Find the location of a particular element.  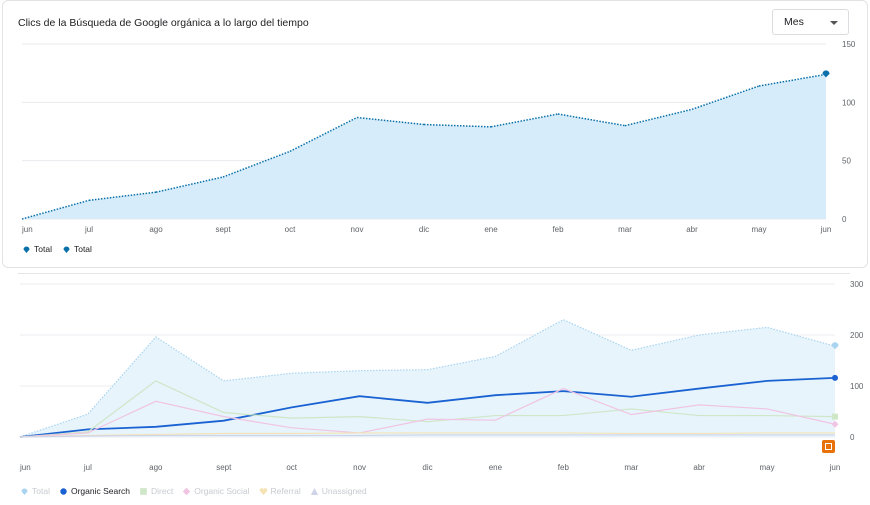

chart-divider is located at coordinates (434, 273).